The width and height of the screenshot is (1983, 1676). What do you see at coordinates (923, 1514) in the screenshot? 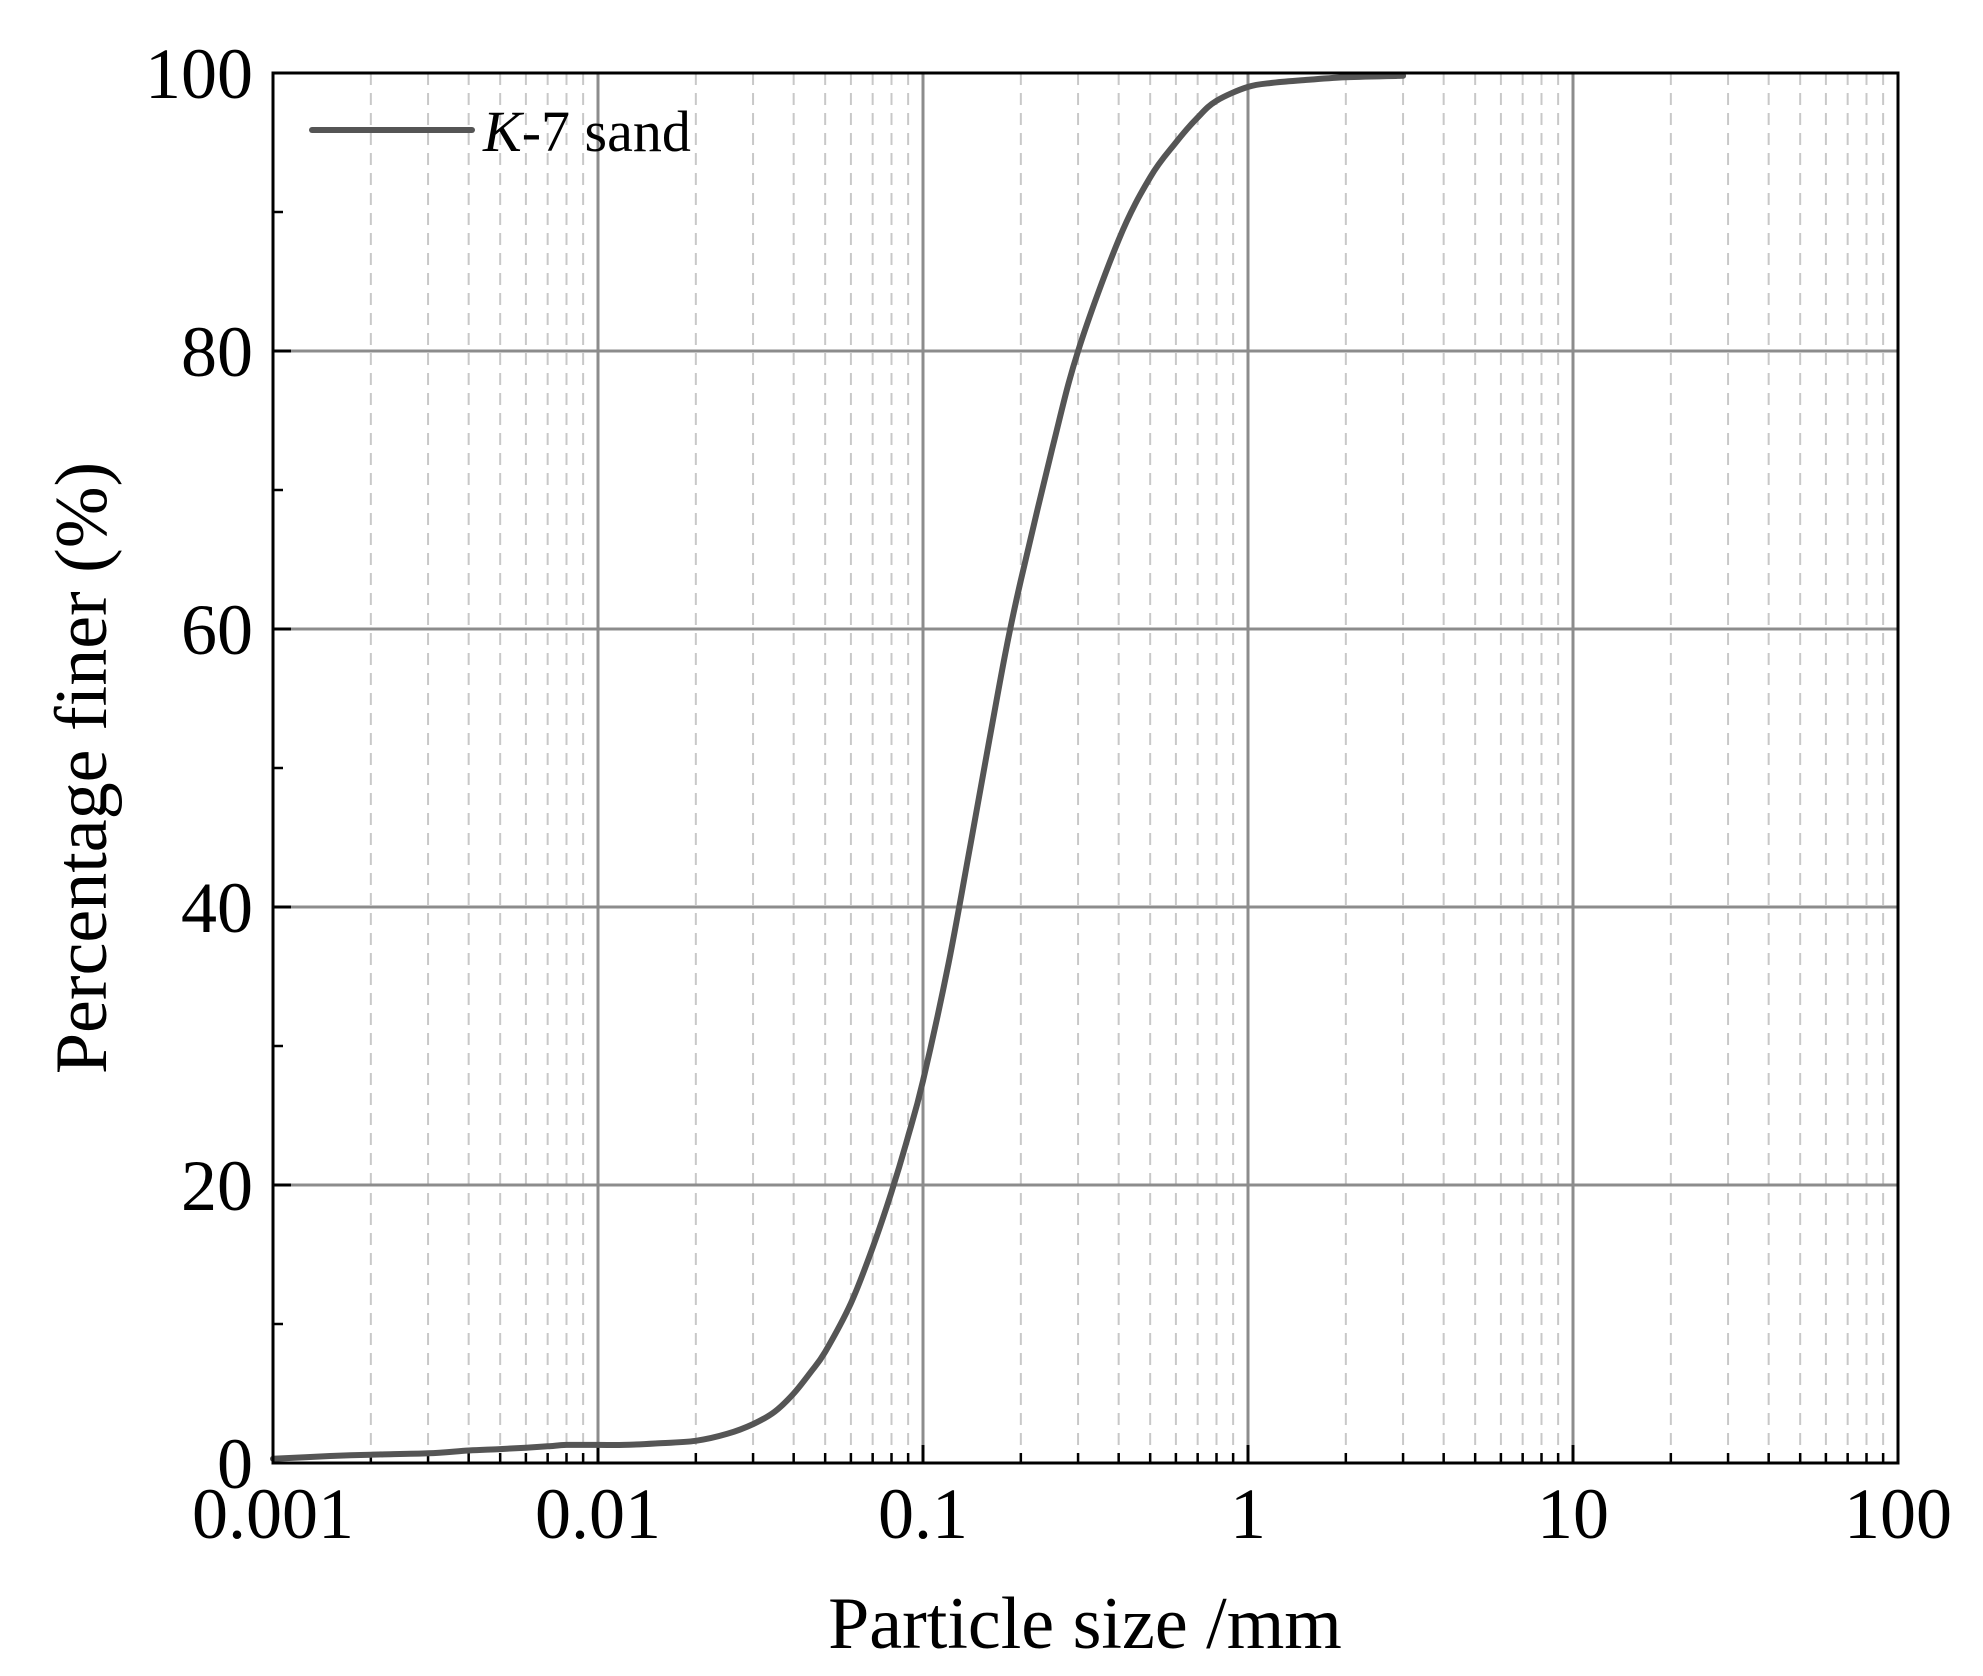
I see `x-tick-label: 0.1` at bounding box center [923, 1514].